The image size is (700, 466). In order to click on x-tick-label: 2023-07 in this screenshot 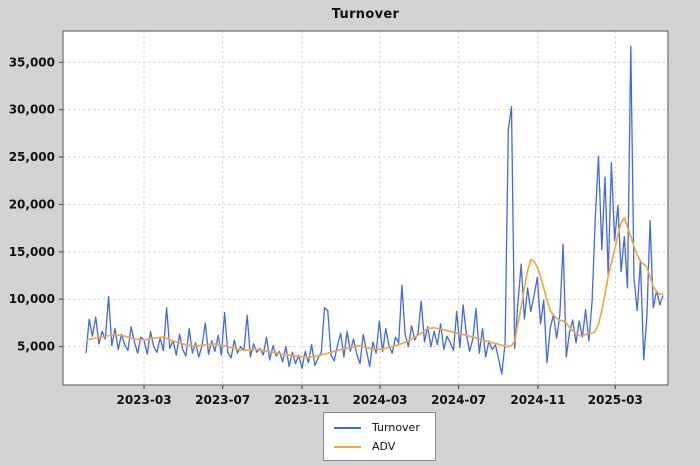, I will do `click(222, 400)`.